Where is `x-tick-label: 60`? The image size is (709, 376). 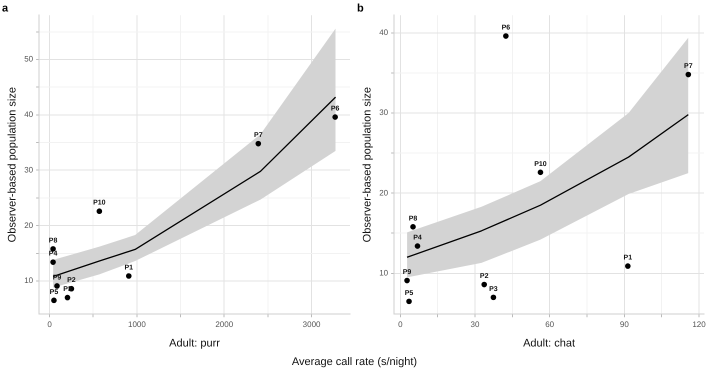
x-tick-label: 60 is located at coordinates (550, 325).